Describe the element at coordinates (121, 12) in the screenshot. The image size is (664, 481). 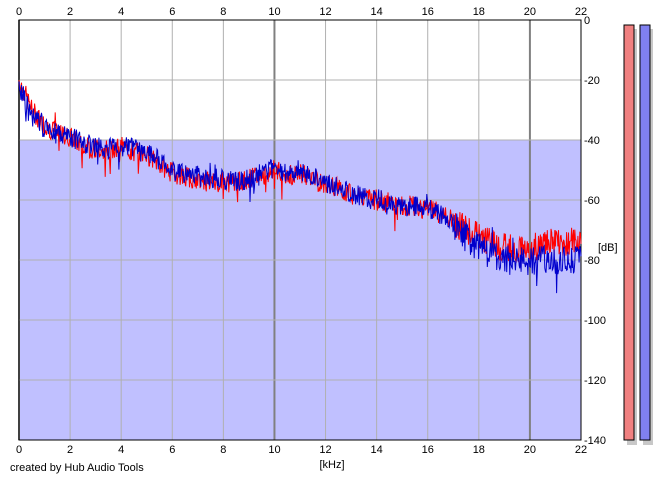
I see `x-tick-label-top: 4` at that location.